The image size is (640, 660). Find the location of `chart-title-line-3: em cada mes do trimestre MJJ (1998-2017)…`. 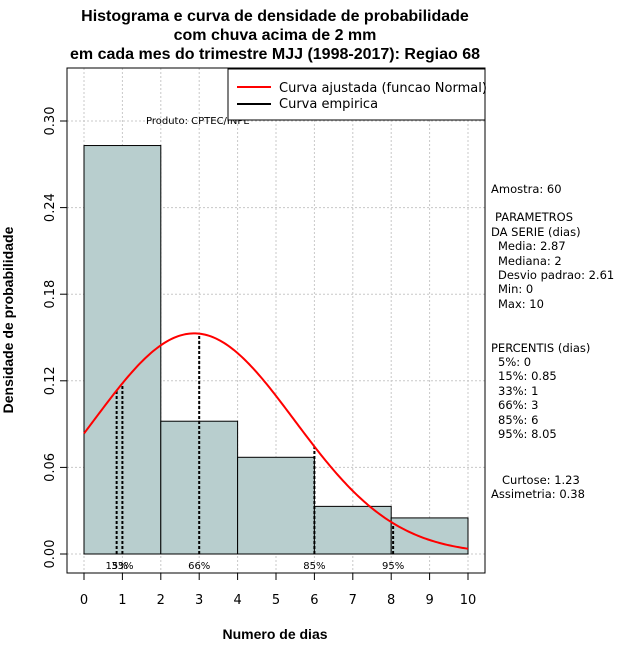

chart-title-line-3: em cada mes do trimestre MJJ (1998-2017)… is located at coordinates (275, 54).